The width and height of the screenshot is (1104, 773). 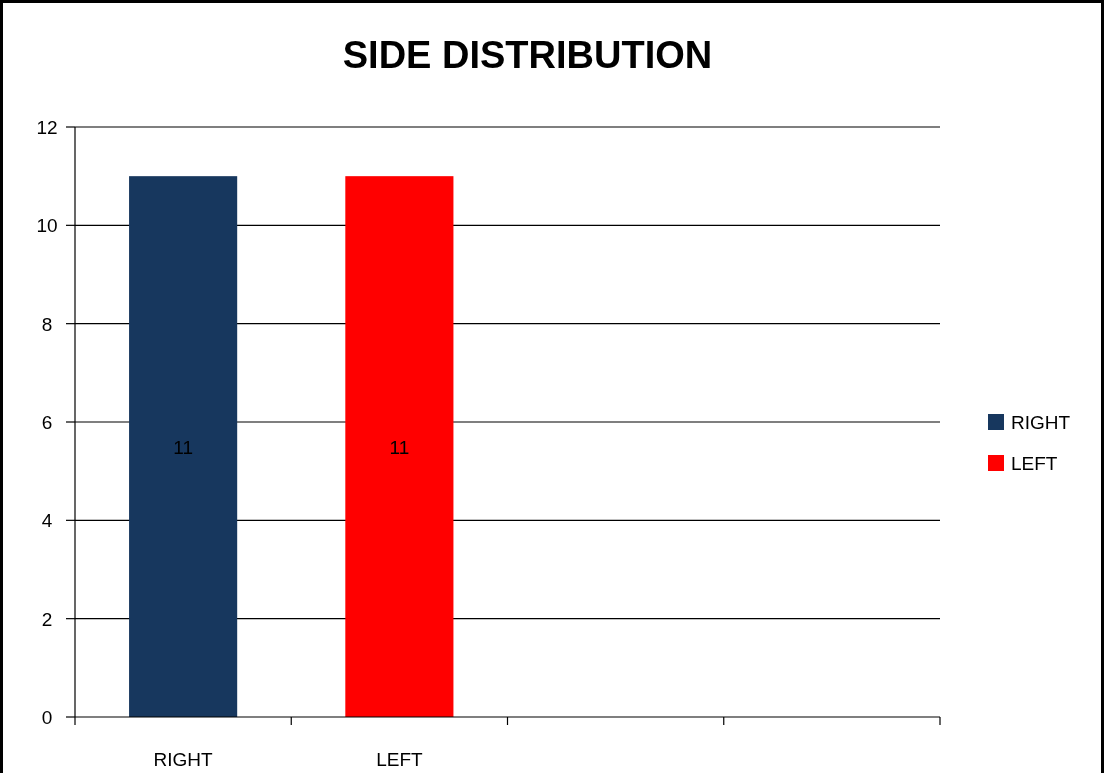 What do you see at coordinates (47, 717) in the screenshot?
I see `y-tick-label: 0` at bounding box center [47, 717].